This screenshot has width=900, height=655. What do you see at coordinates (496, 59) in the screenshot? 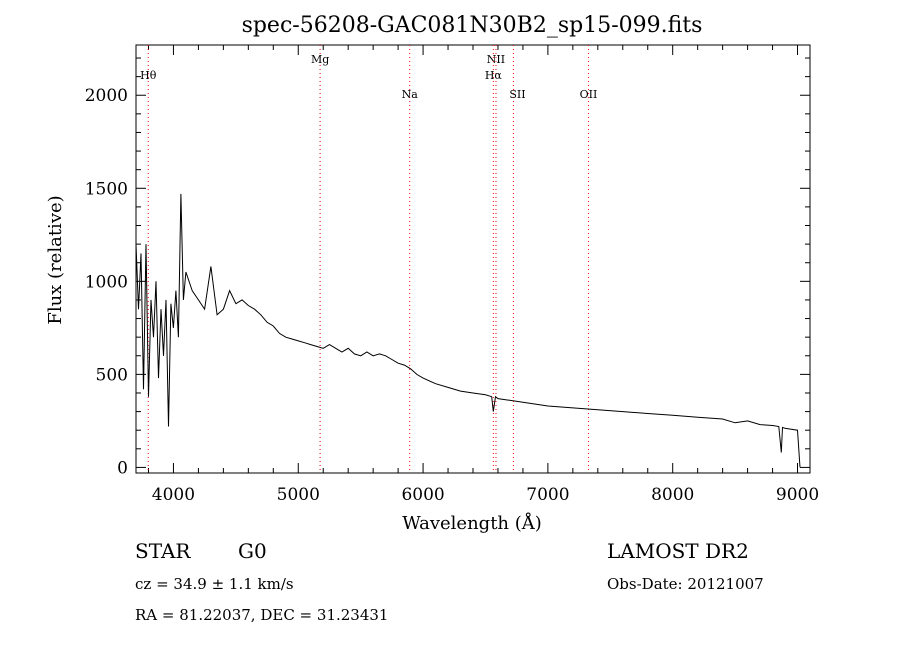
I see `spectral-line-label: NII` at bounding box center [496, 59].